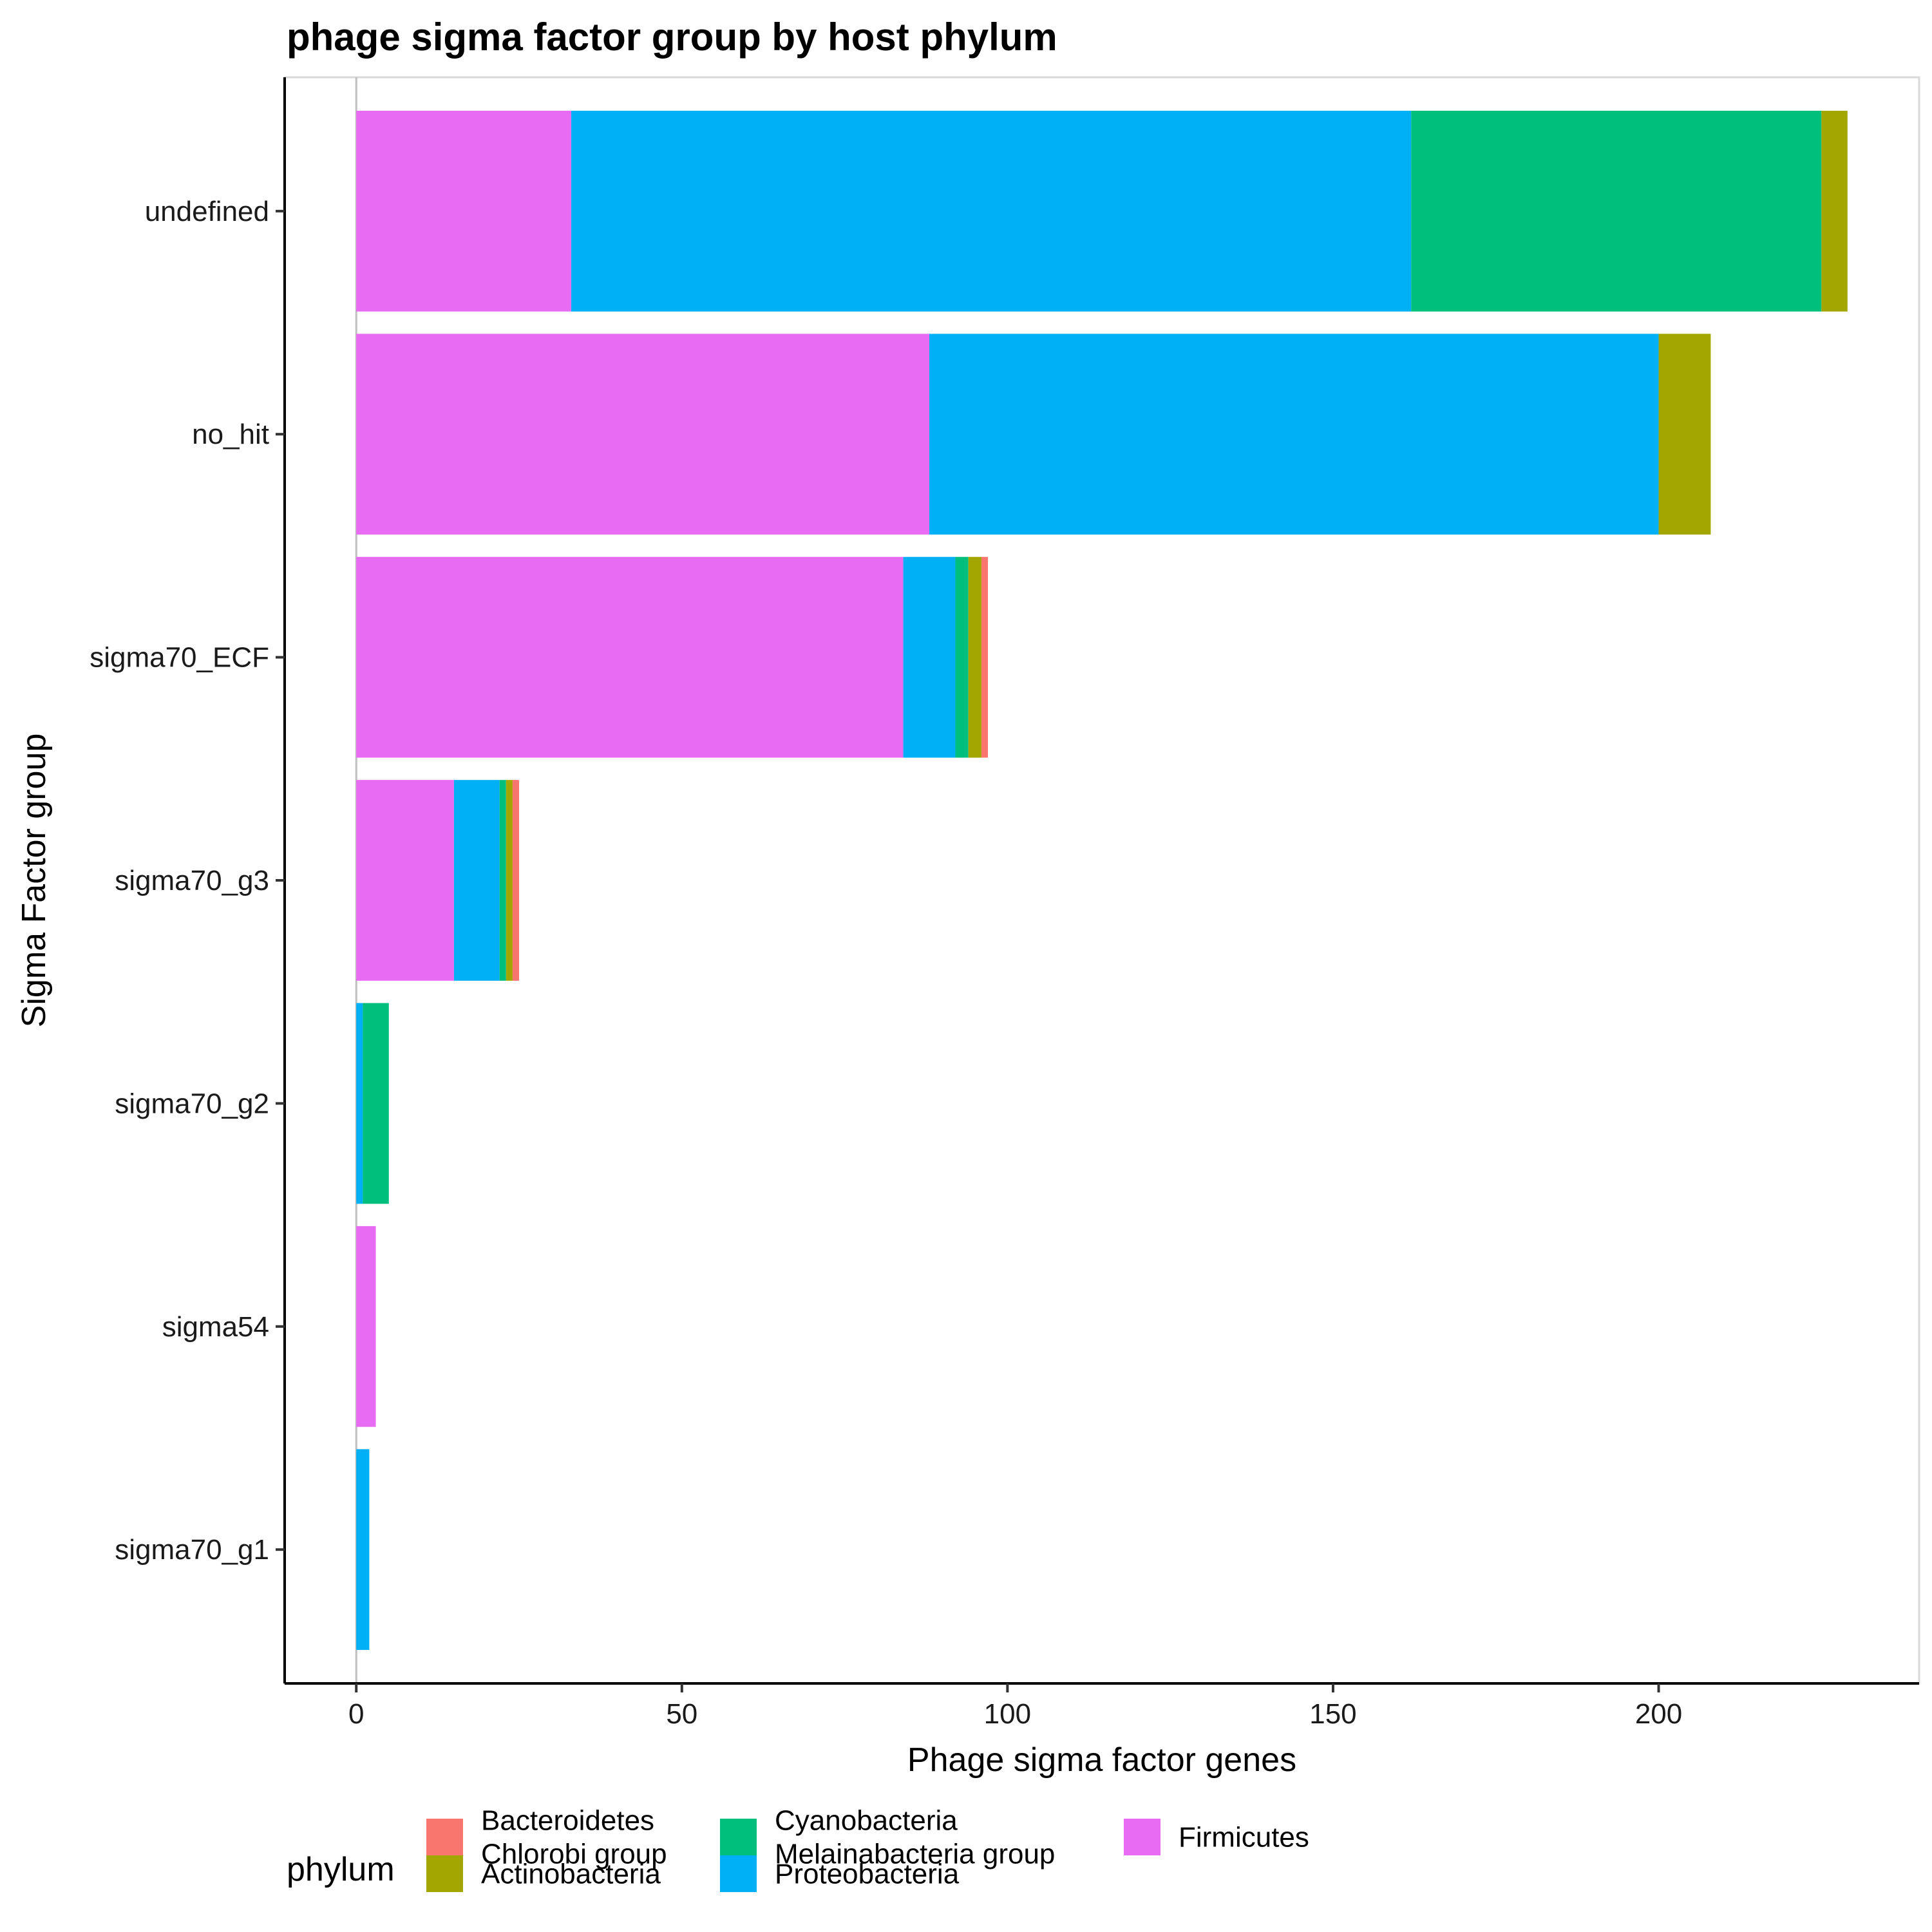  What do you see at coordinates (1333, 1714) in the screenshot?
I see `x-tick-label: 150` at bounding box center [1333, 1714].